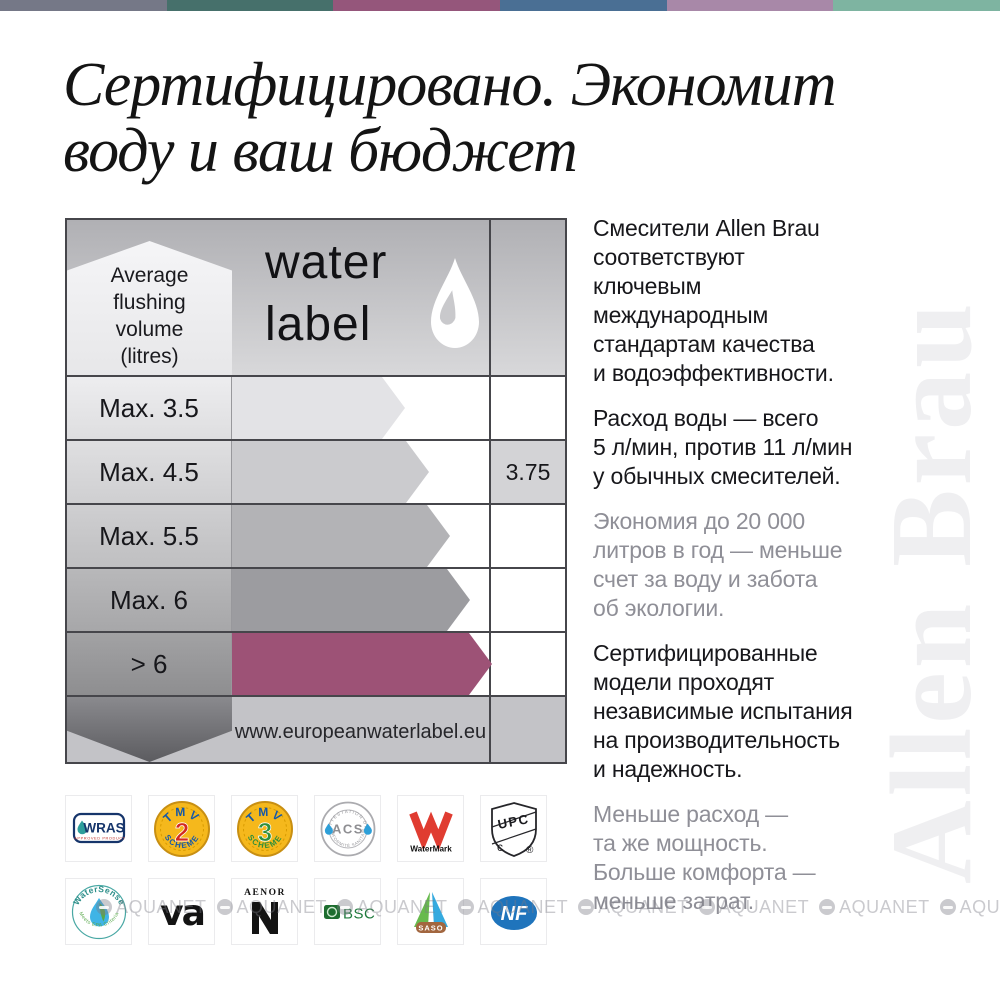 This screenshot has width=1000, height=1000. I want to click on rating-value-cell: 3.75, so click(528, 472).